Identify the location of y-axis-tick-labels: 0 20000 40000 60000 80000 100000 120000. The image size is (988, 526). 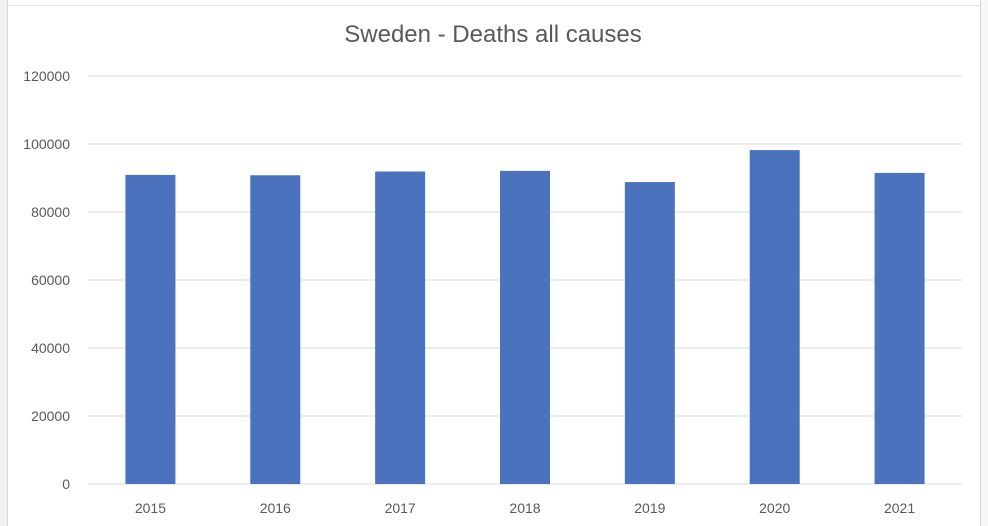
(46, 280).